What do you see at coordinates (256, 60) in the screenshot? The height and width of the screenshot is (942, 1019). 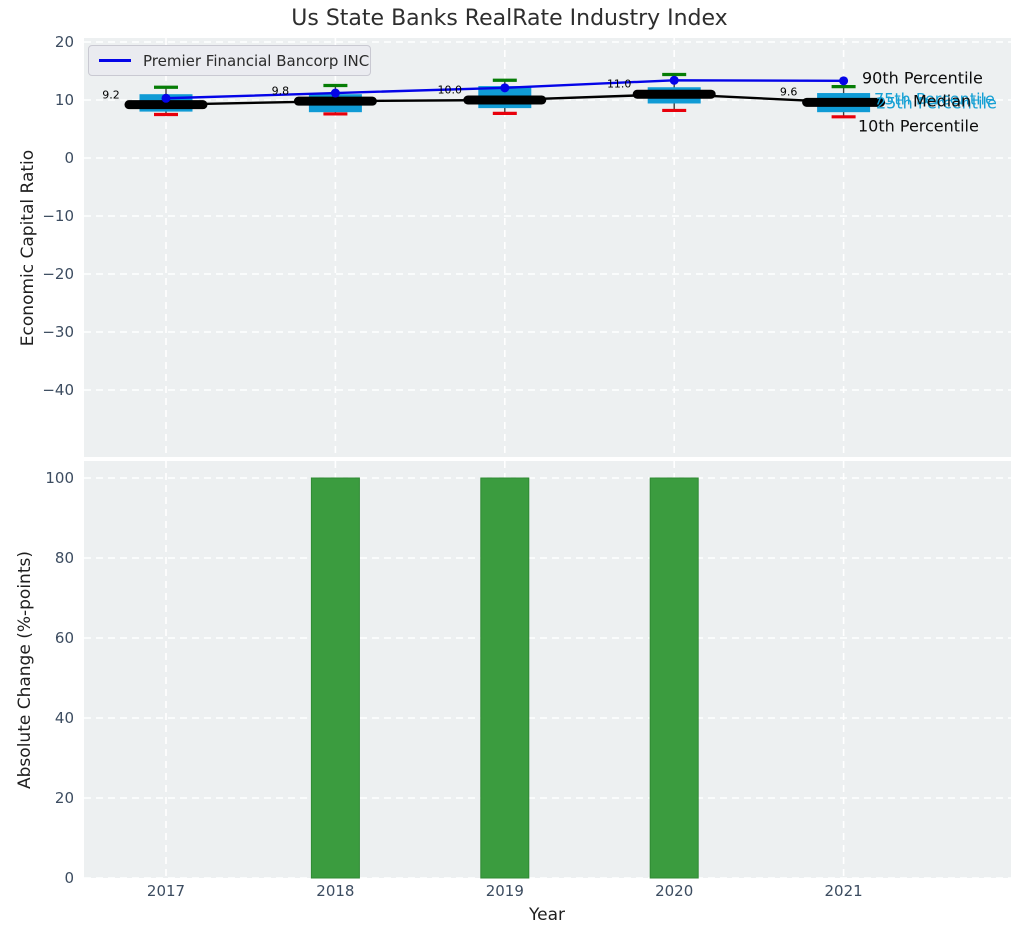 I see `legend-label: Premier Financial Bancorp INC` at bounding box center [256, 60].